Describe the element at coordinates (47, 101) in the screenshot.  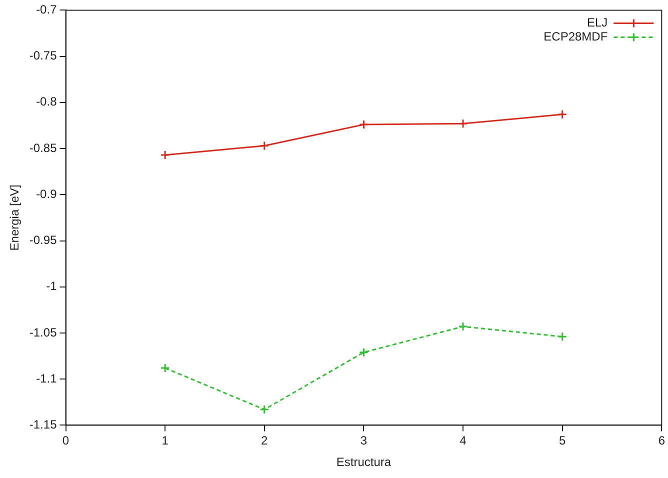
I see `y-tick-label: -0.8` at that location.